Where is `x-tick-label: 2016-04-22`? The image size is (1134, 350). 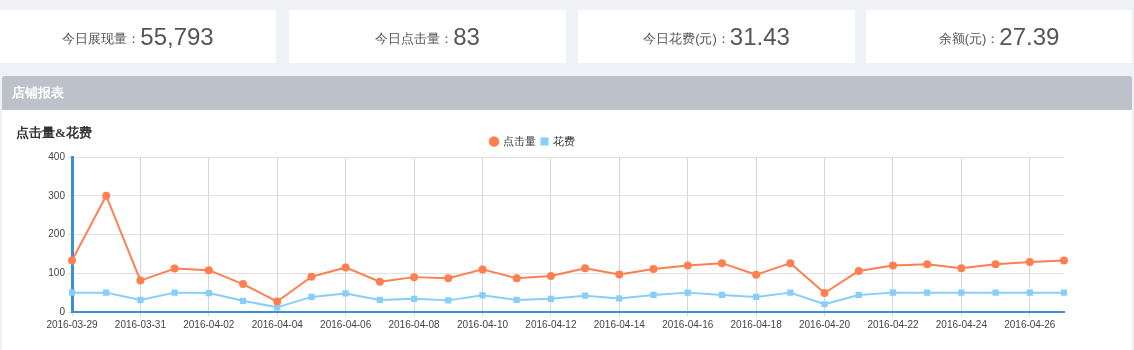
x-tick-label: 2016-04-22 is located at coordinates (893, 324).